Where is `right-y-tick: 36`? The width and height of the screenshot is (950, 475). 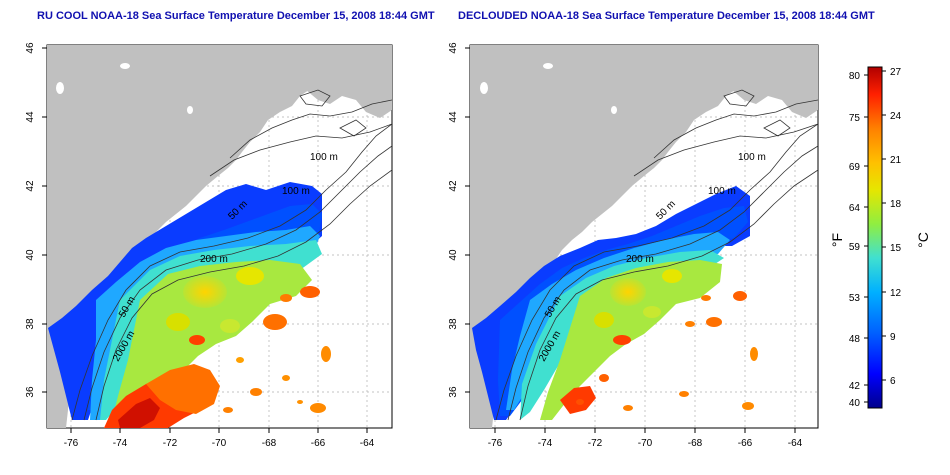 right-y-tick: 36 is located at coordinates (453, 392).